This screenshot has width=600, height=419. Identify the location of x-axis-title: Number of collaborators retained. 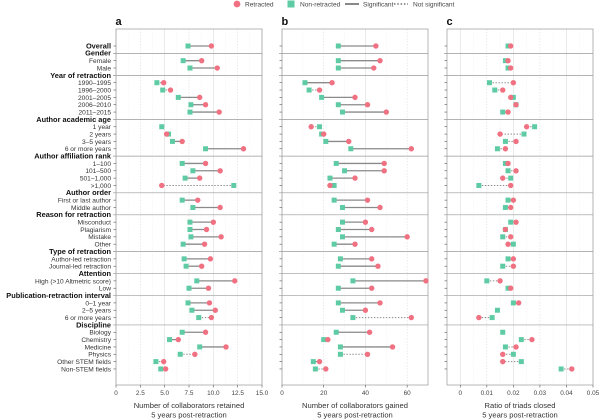
(189, 405).